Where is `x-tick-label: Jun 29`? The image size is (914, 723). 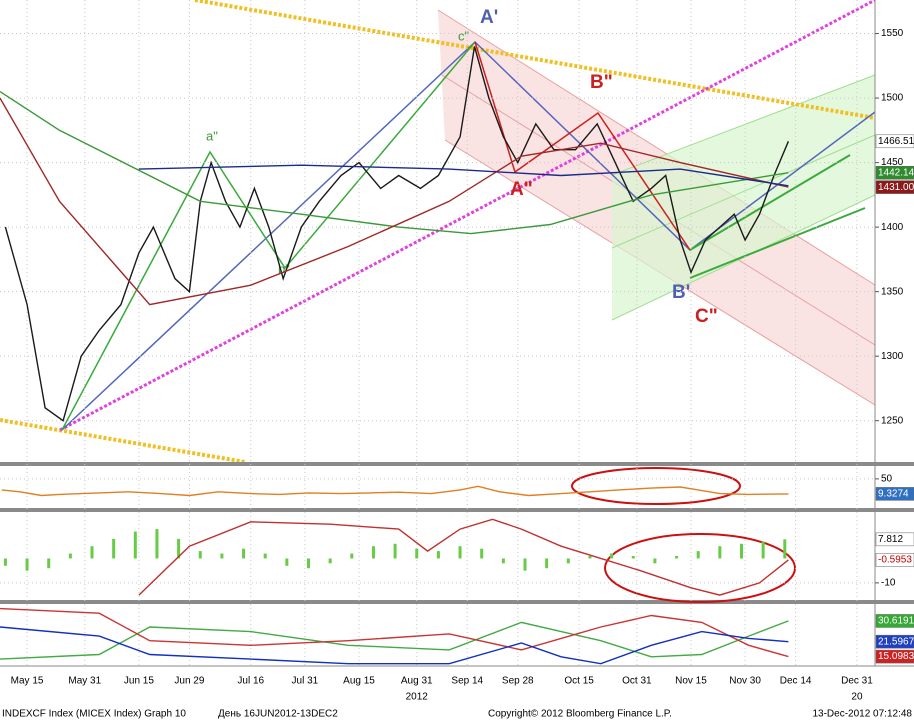 x-tick-label: Jun 29 is located at coordinates (189, 681).